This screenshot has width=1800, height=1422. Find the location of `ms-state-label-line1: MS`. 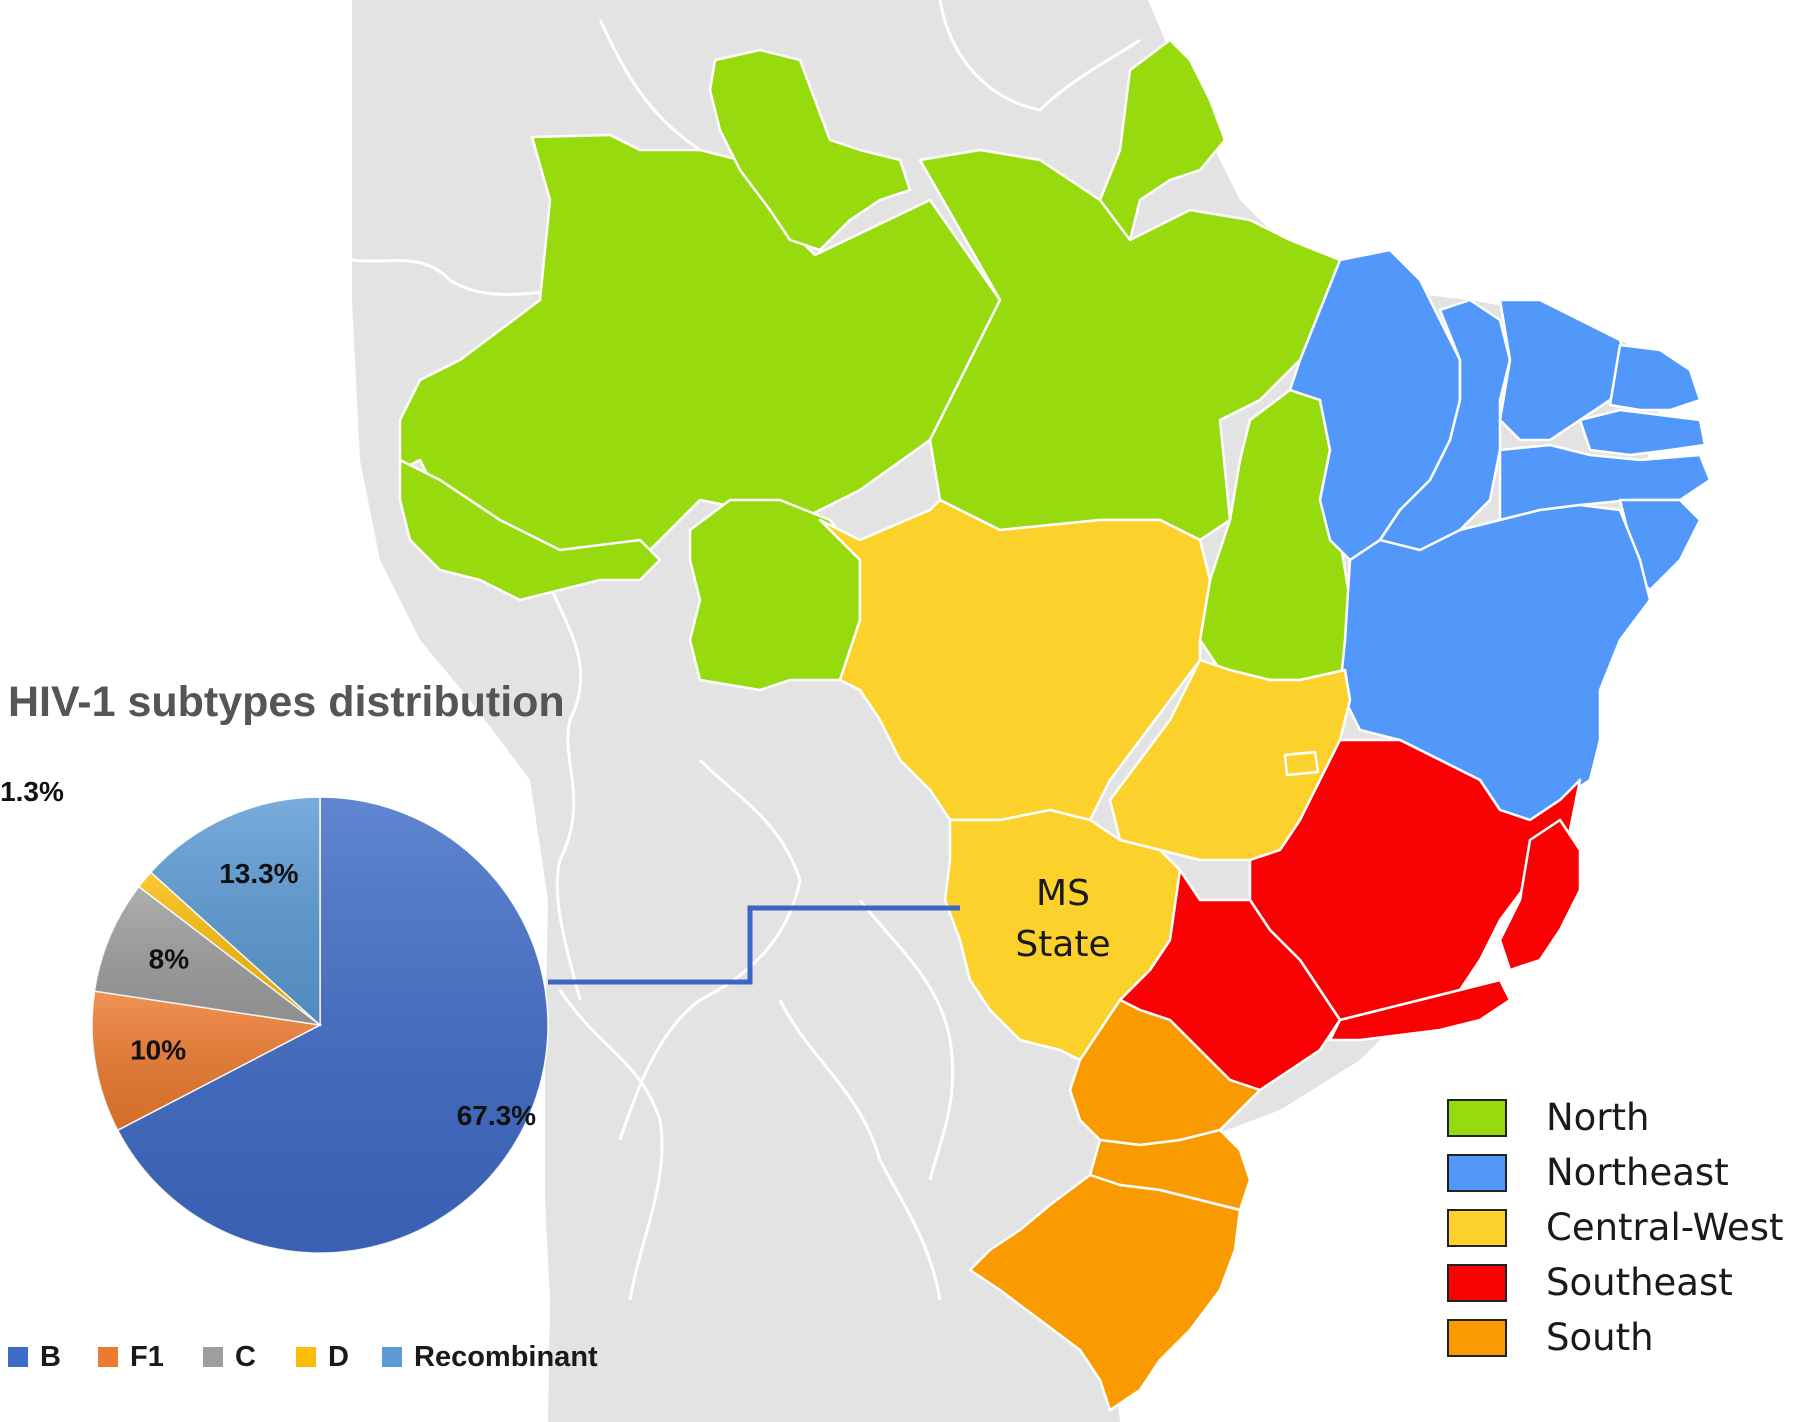

ms-state-label-line1: MS is located at coordinates (1063, 893).